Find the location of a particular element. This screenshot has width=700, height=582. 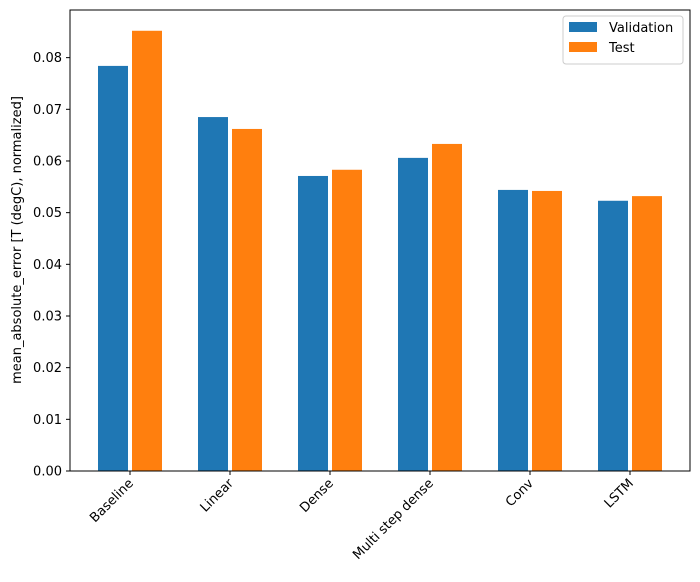

bar-validation-baseline is located at coordinates (113, 268).